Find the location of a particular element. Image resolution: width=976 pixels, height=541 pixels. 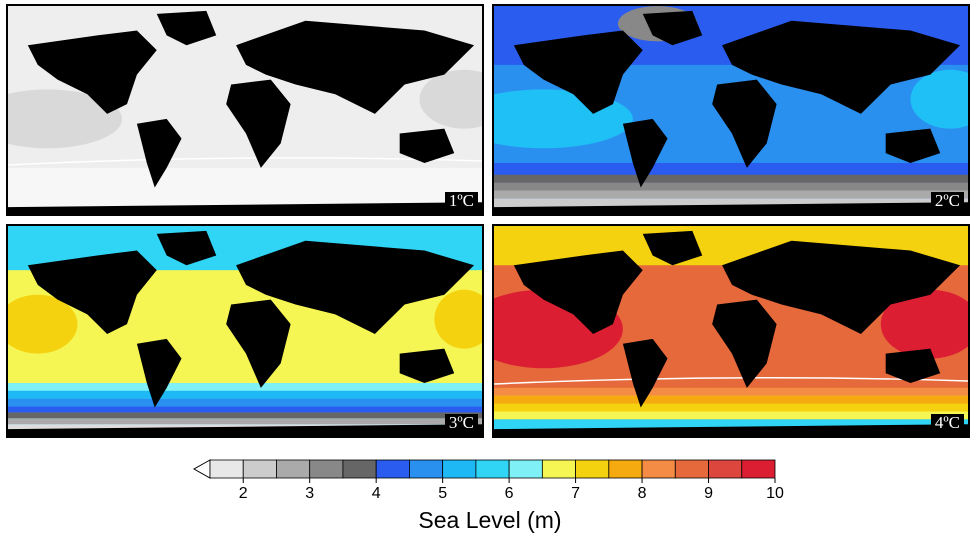

colorbar-tick-label: 7 is located at coordinates (576, 493).